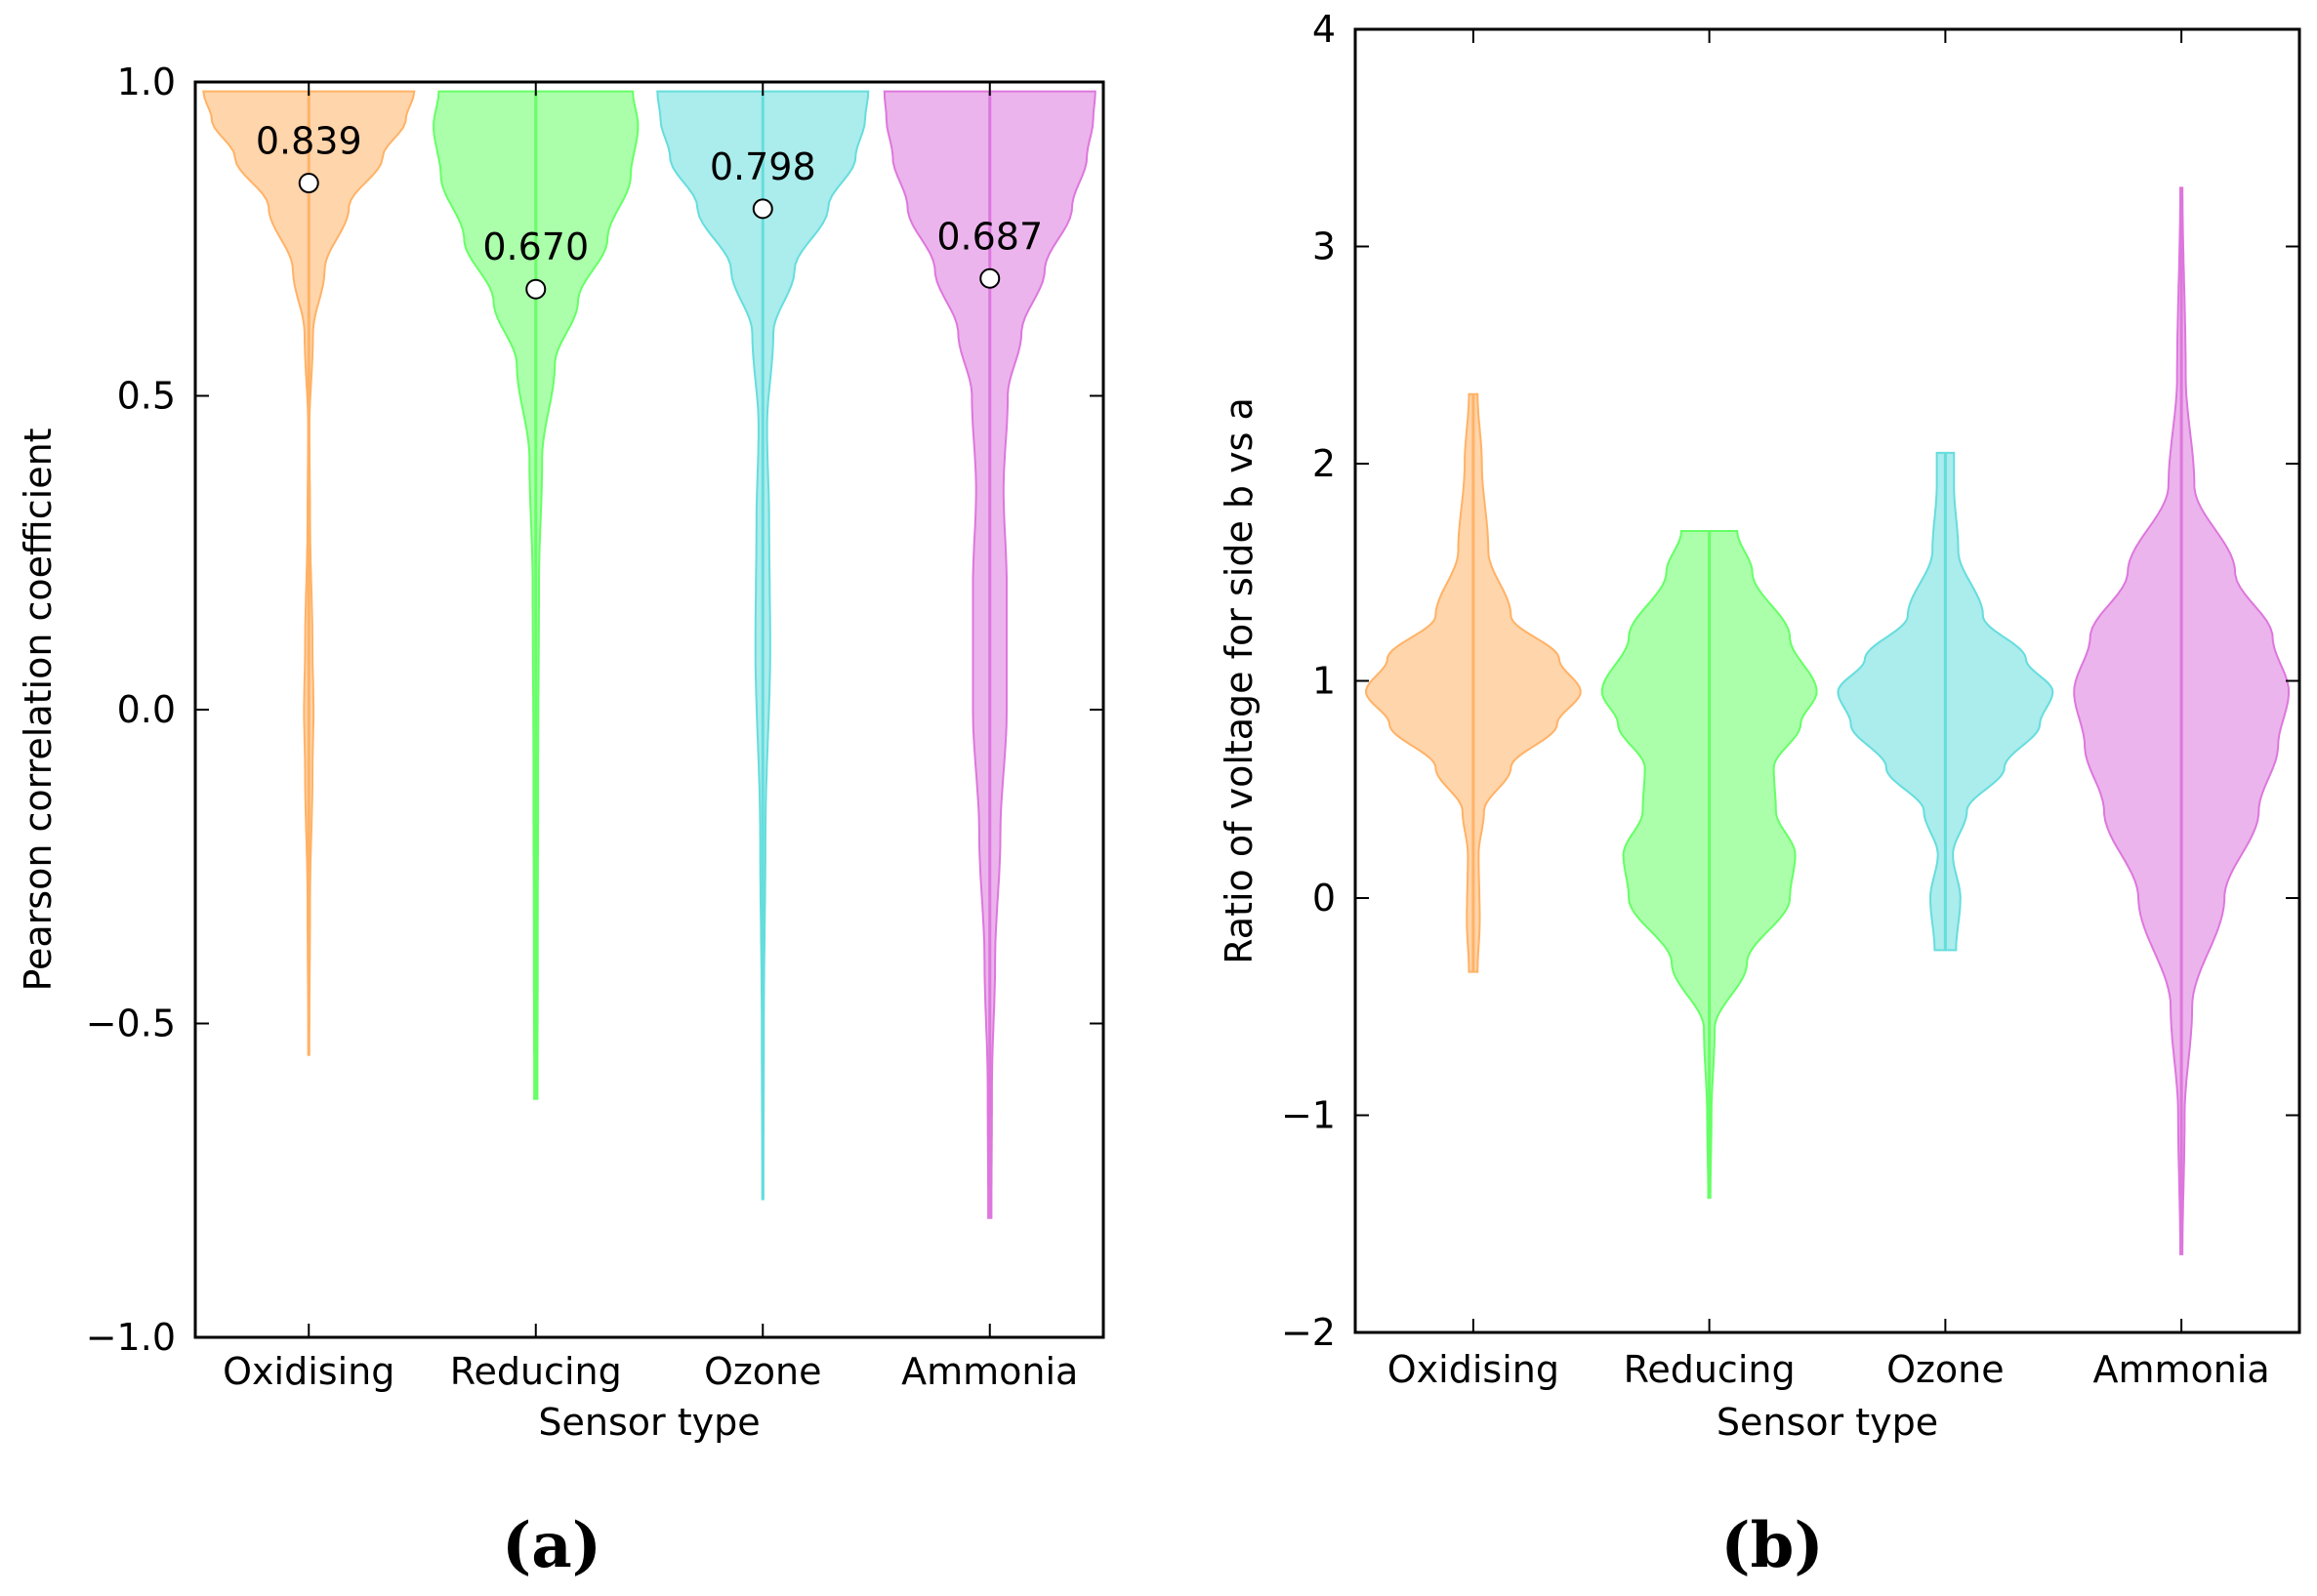 The height and width of the screenshot is (1596, 2317). What do you see at coordinates (1308, 1115) in the screenshot?
I see `y-tick-label: −1` at bounding box center [1308, 1115].